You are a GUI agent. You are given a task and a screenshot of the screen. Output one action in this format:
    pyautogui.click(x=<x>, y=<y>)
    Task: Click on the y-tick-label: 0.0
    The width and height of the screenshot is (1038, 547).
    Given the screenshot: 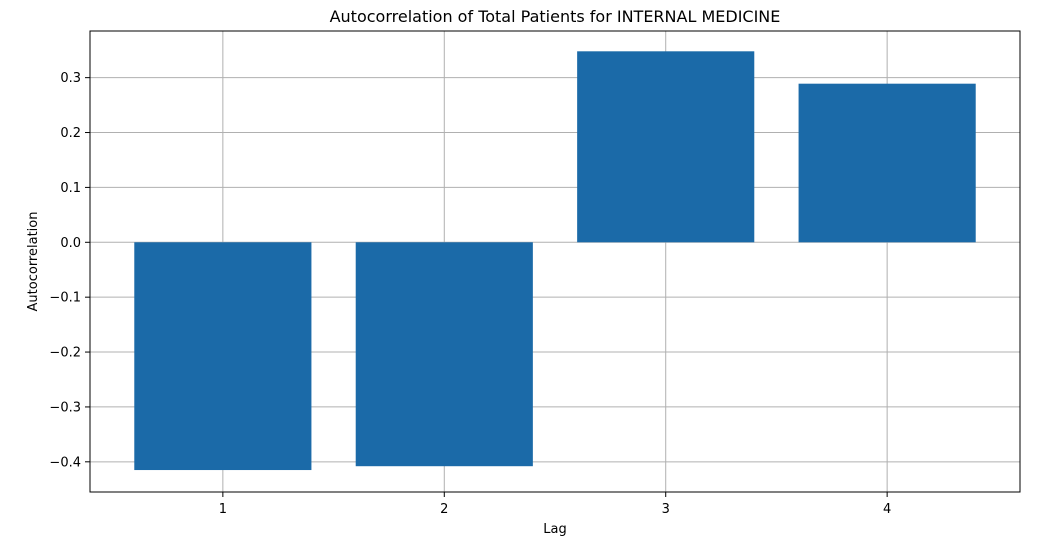 What is the action you would take?
    pyautogui.click(x=70, y=243)
    